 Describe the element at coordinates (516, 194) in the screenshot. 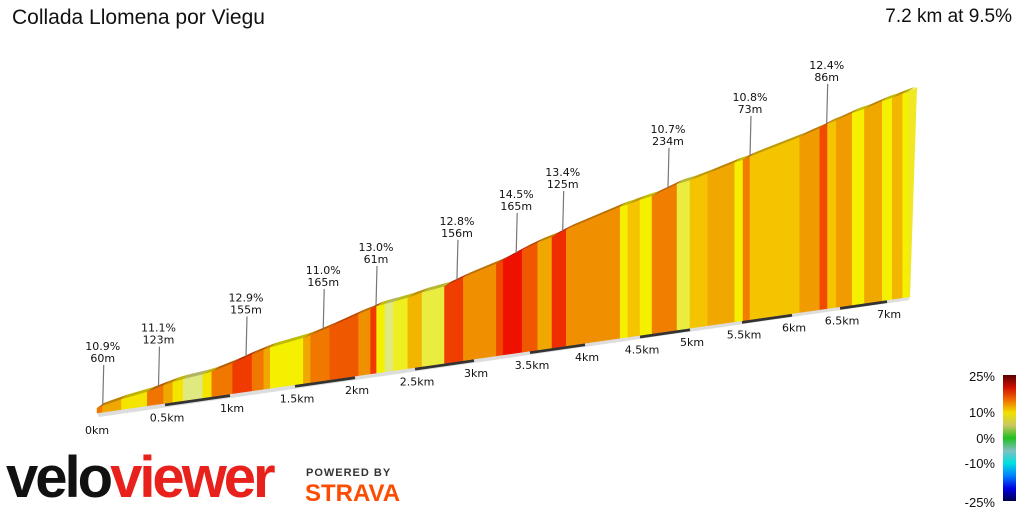

I see `annotation-grade: 14.5%` at that location.